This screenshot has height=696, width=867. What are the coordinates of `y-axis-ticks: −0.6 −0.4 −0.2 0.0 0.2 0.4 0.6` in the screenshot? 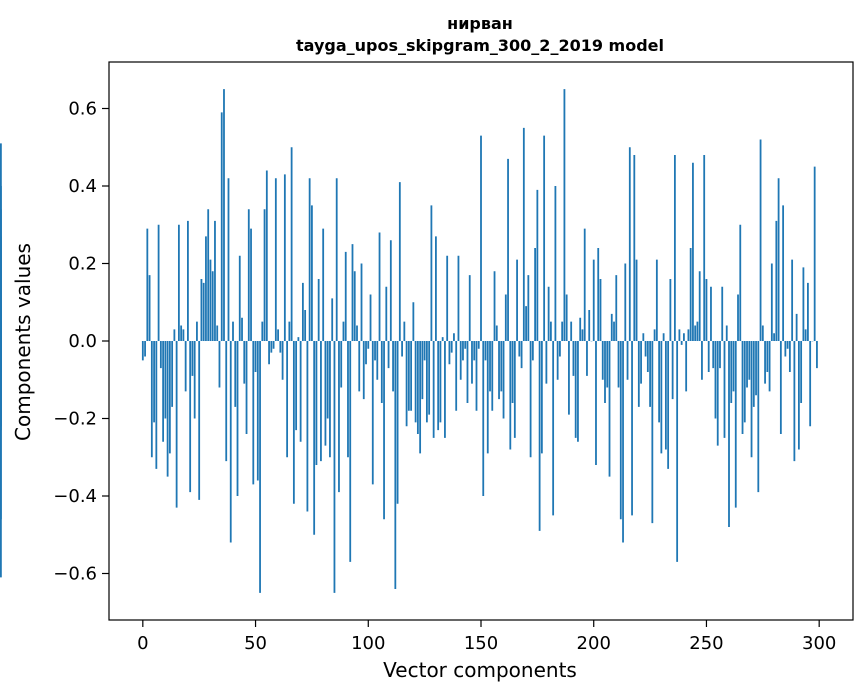 It's located at (81, 342).